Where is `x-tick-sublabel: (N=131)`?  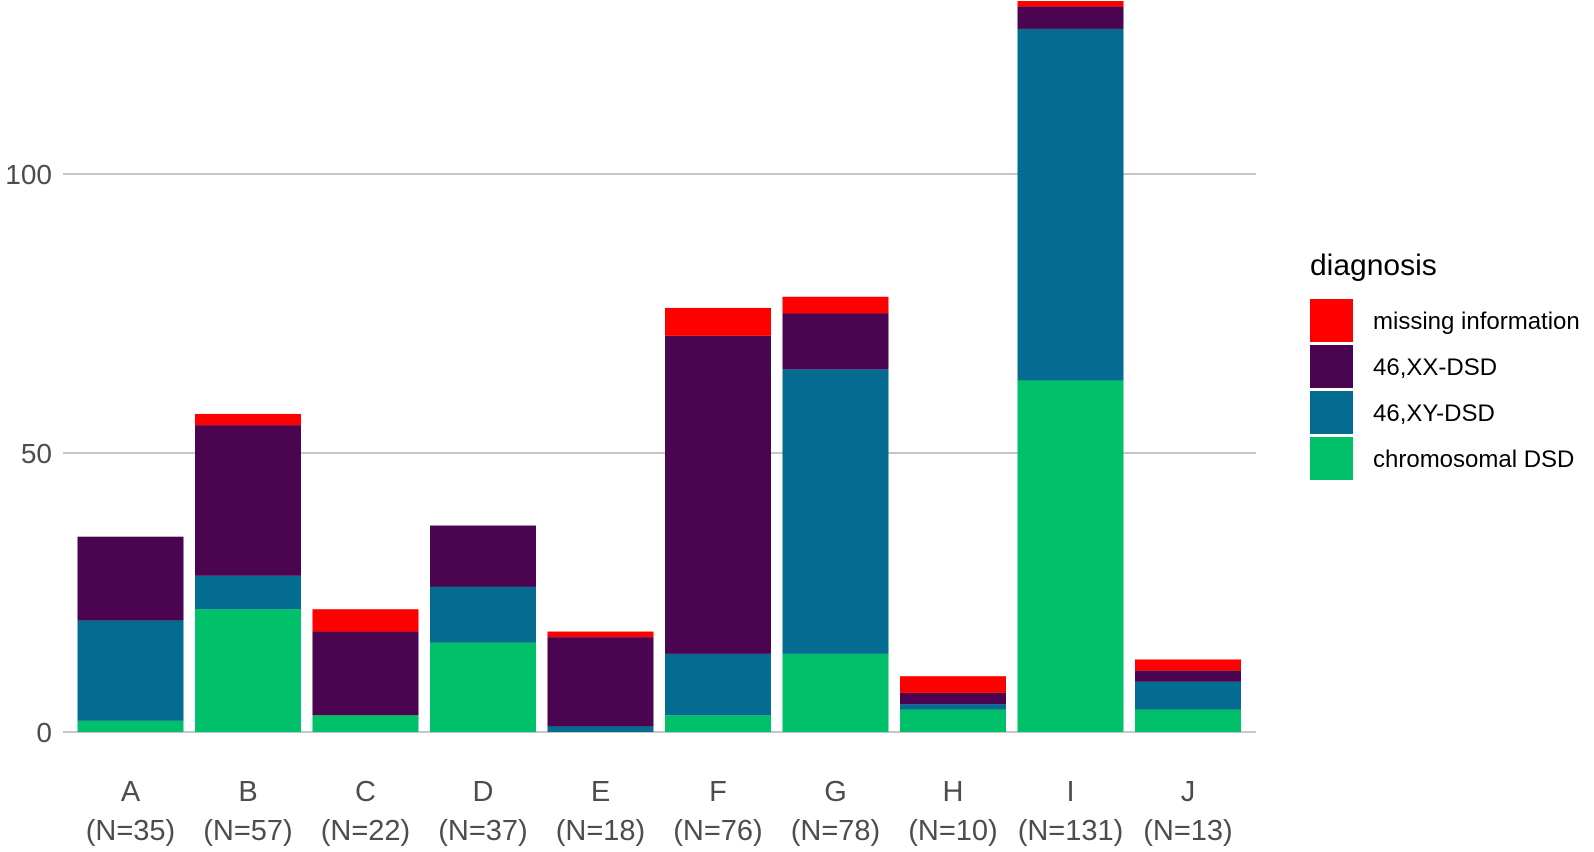 x-tick-sublabel: (N=131) is located at coordinates (1071, 831).